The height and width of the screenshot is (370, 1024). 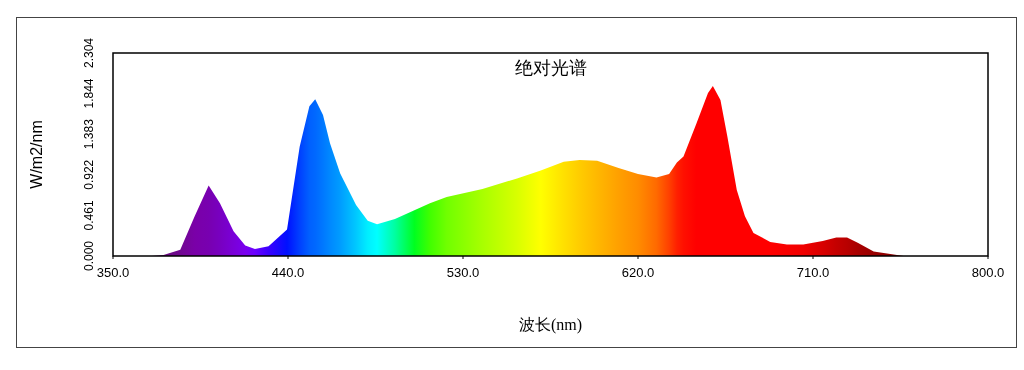 I want to click on y-tick-label: 0.461, so click(x=89, y=215).